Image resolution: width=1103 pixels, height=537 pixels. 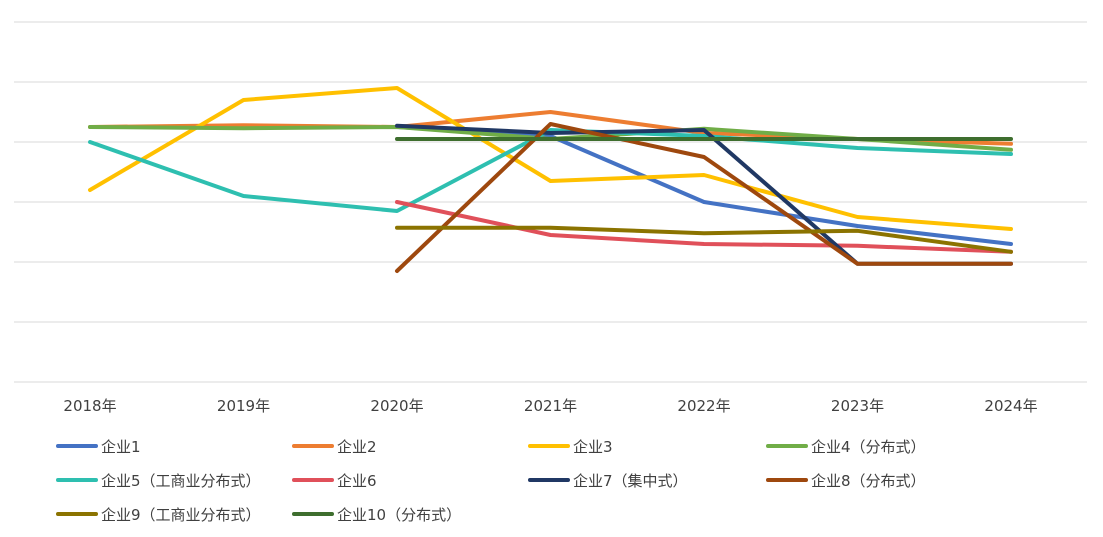 I want to click on x-tick-label: 2023年, so click(x=857, y=406).